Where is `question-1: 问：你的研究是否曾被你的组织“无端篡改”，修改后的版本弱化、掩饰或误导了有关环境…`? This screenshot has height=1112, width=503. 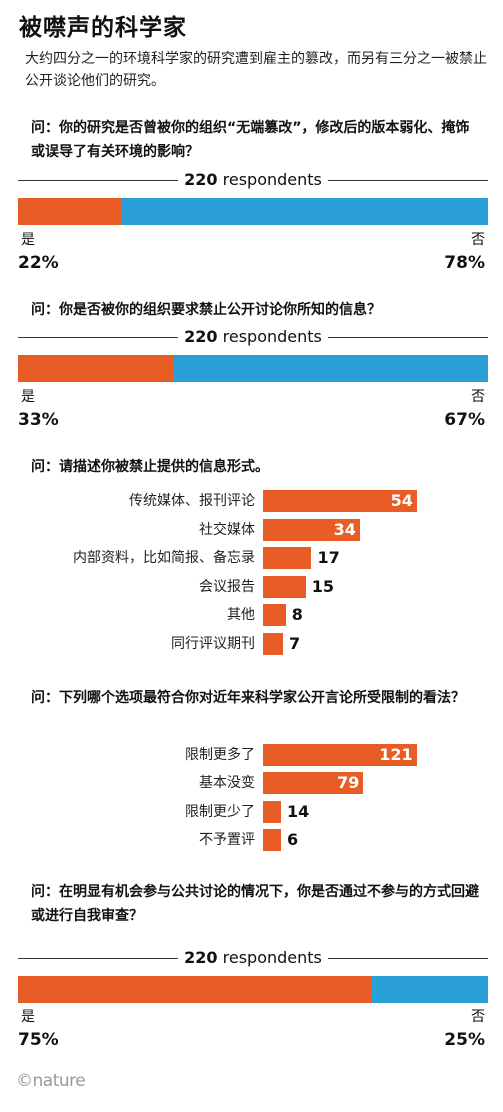 question-1: 问：你的研究是否曾被你的组织“无端篡改”，修改后的版本弱化、掩饰或误导了有关环境… is located at coordinates (250, 140).